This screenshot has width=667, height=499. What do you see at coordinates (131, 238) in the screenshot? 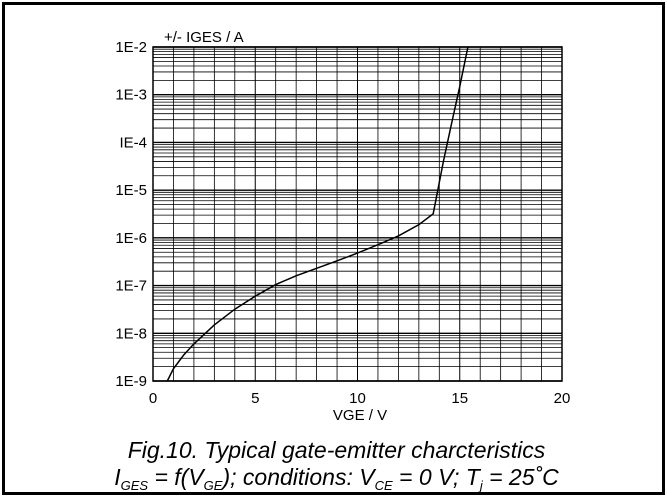
I see `y-tick-label: 1E-6` at bounding box center [131, 238].